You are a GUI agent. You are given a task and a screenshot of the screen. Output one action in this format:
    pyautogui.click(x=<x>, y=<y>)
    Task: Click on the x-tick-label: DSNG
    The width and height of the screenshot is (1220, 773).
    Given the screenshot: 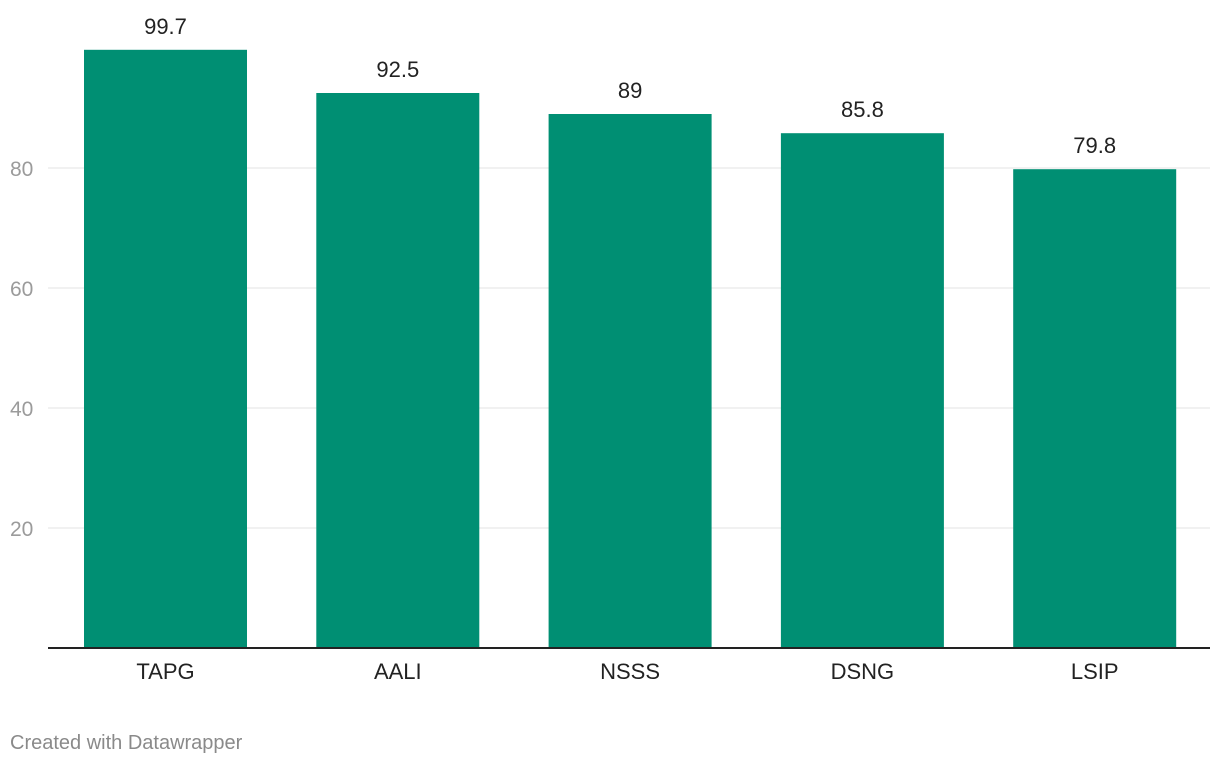 What is the action you would take?
    pyautogui.click(x=863, y=671)
    